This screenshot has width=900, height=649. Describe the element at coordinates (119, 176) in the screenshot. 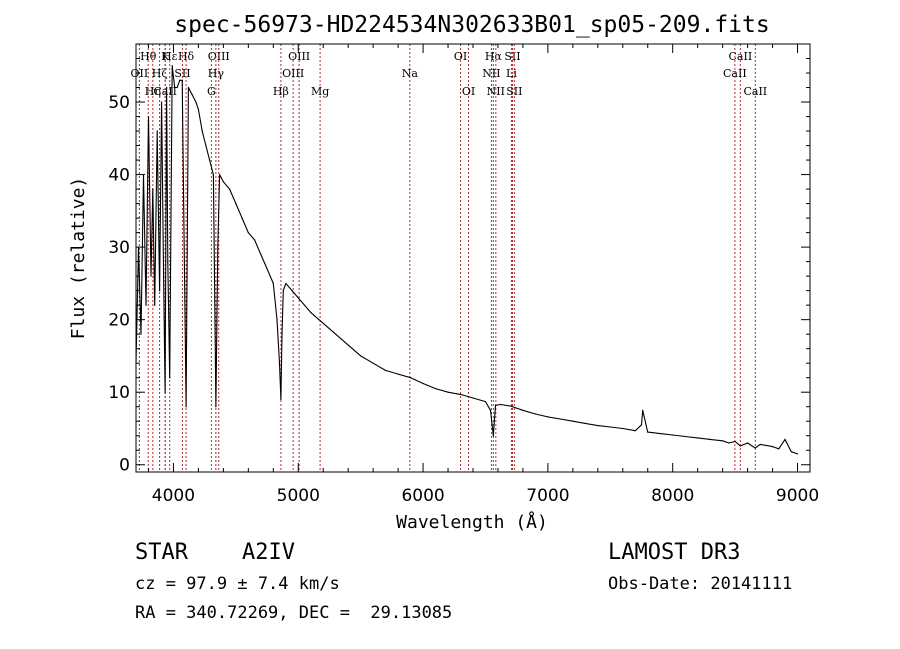

I see `y-tick-label-4: 40` at that location.